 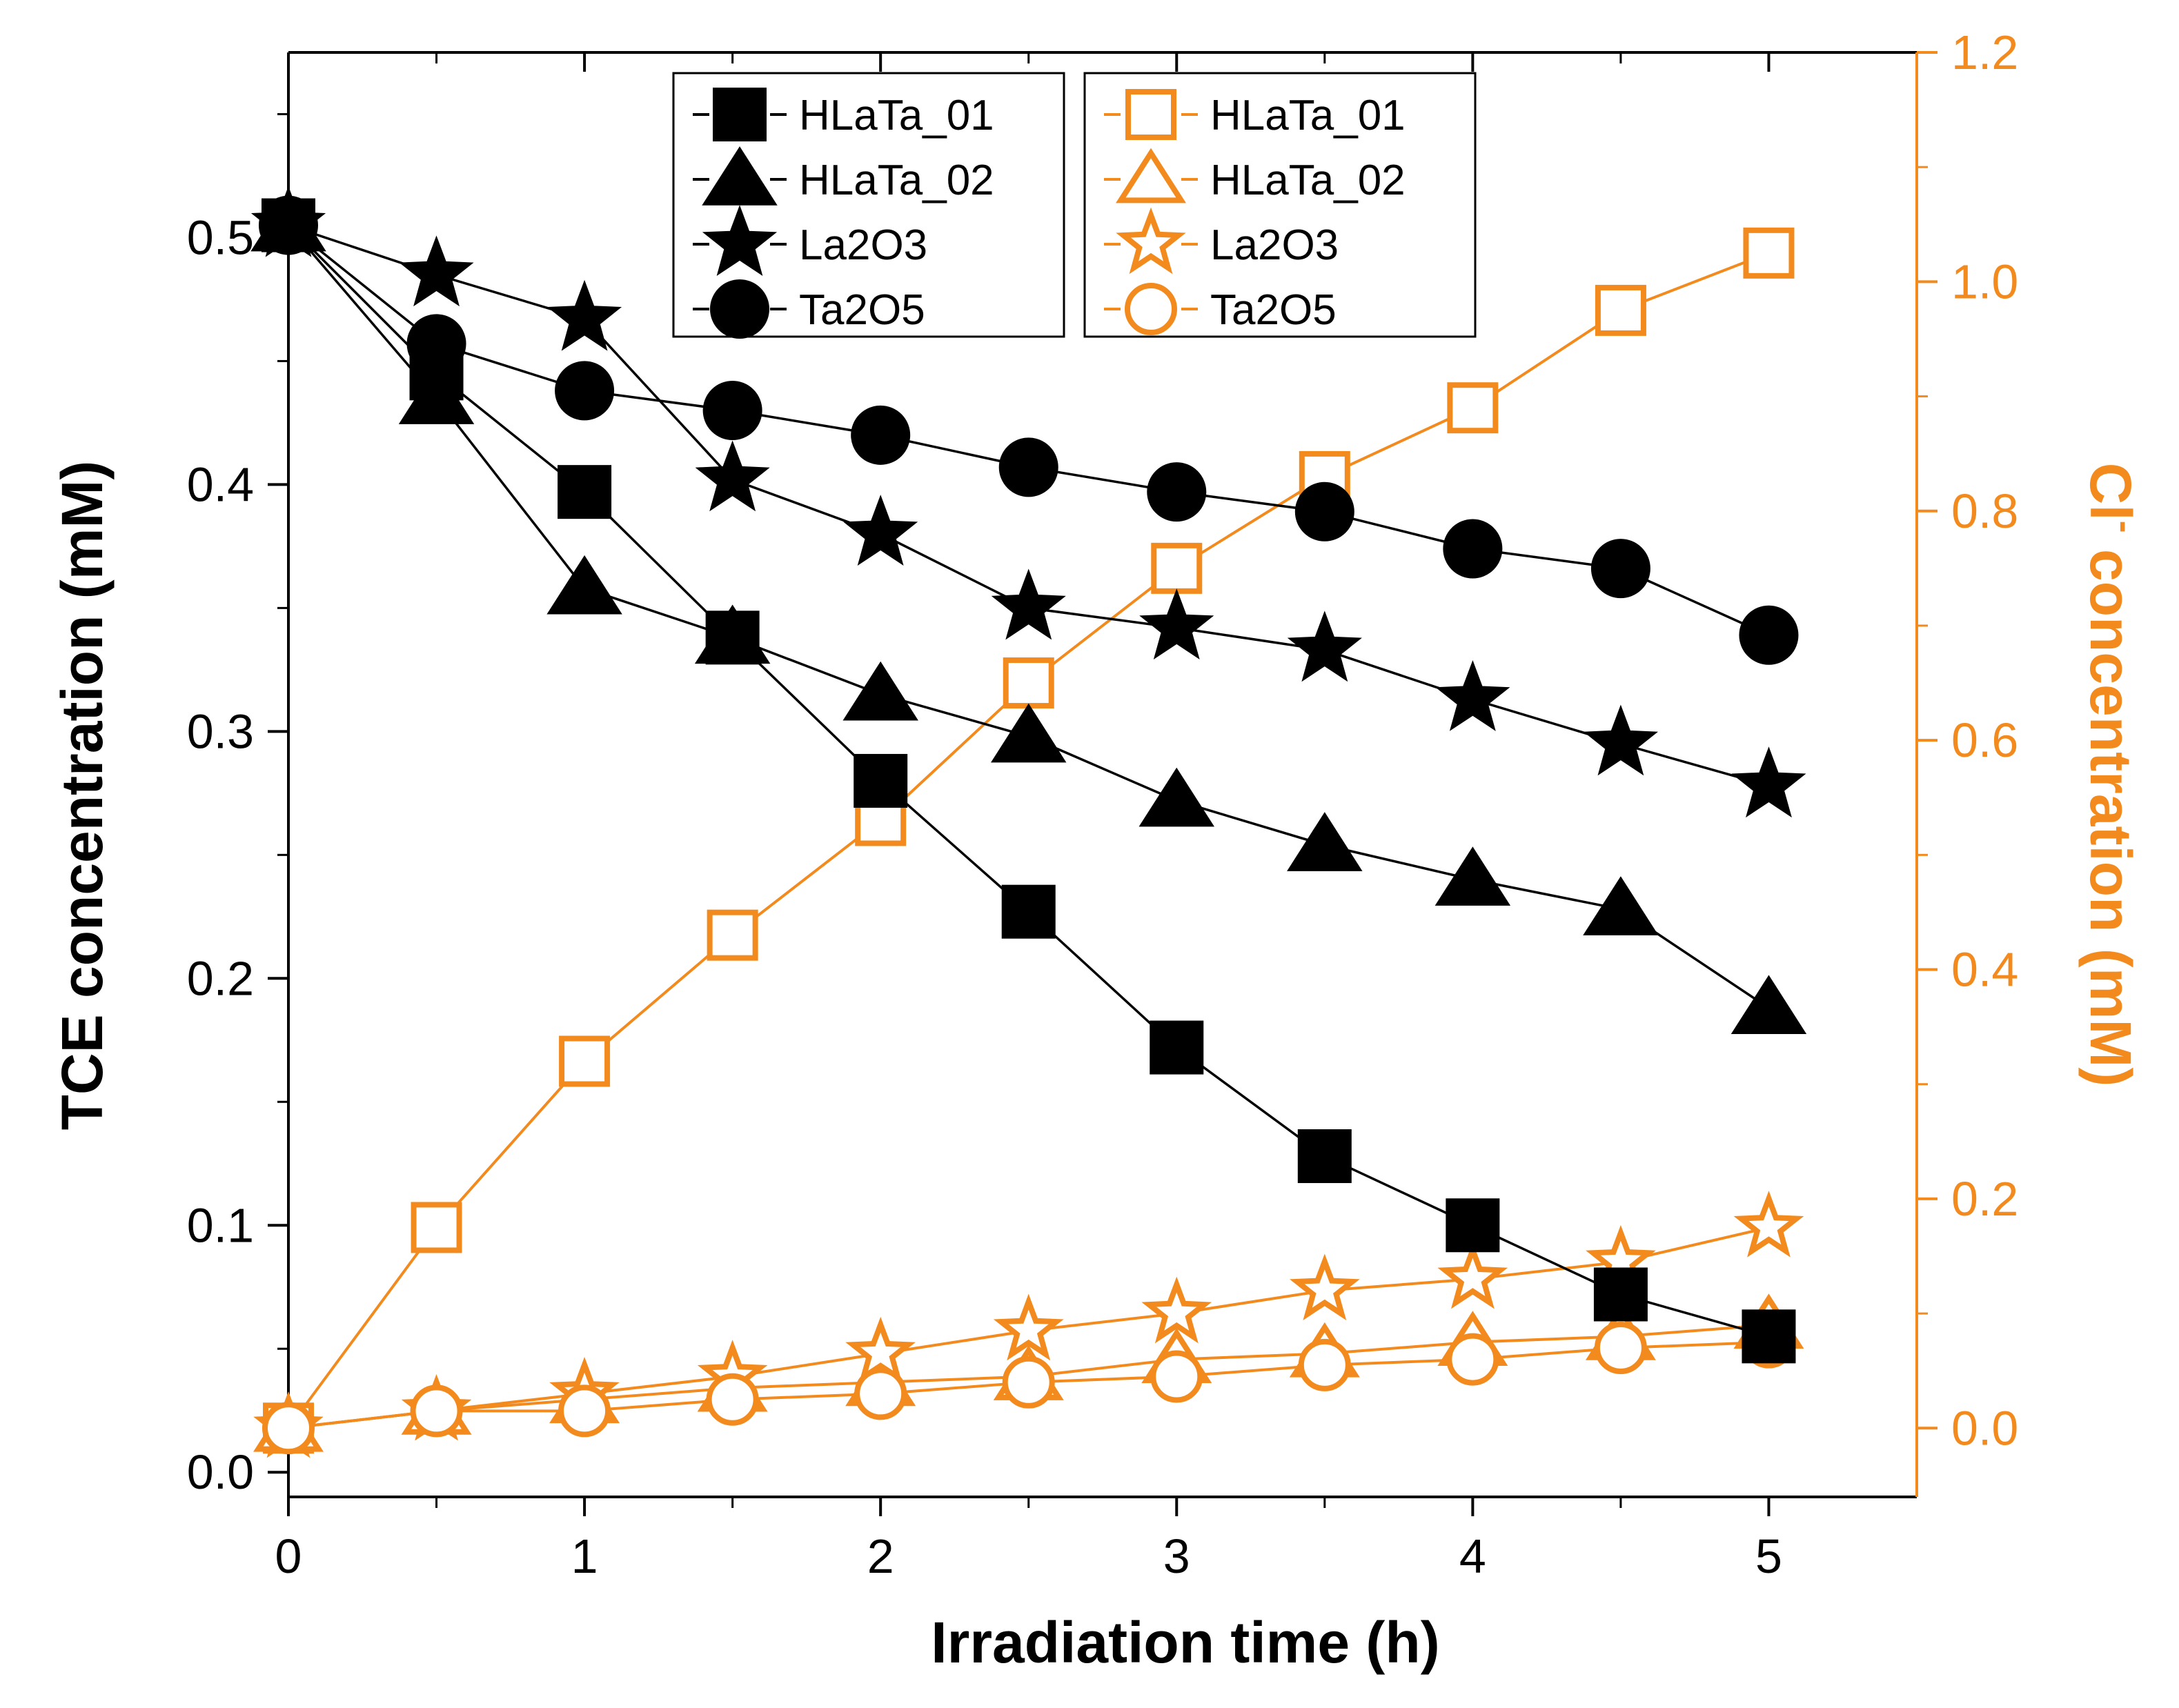 What do you see at coordinates (880, 1556) in the screenshot?
I see `x-tick-label: 2` at bounding box center [880, 1556].